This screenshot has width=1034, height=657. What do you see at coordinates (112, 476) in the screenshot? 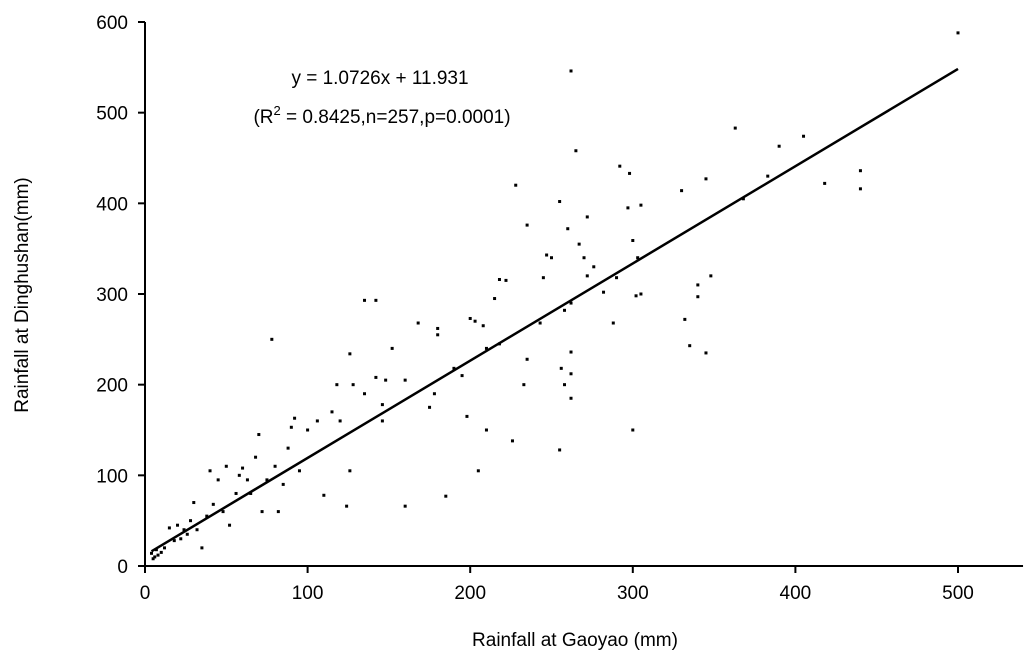
I see `y-tick-label: 100` at bounding box center [112, 476].